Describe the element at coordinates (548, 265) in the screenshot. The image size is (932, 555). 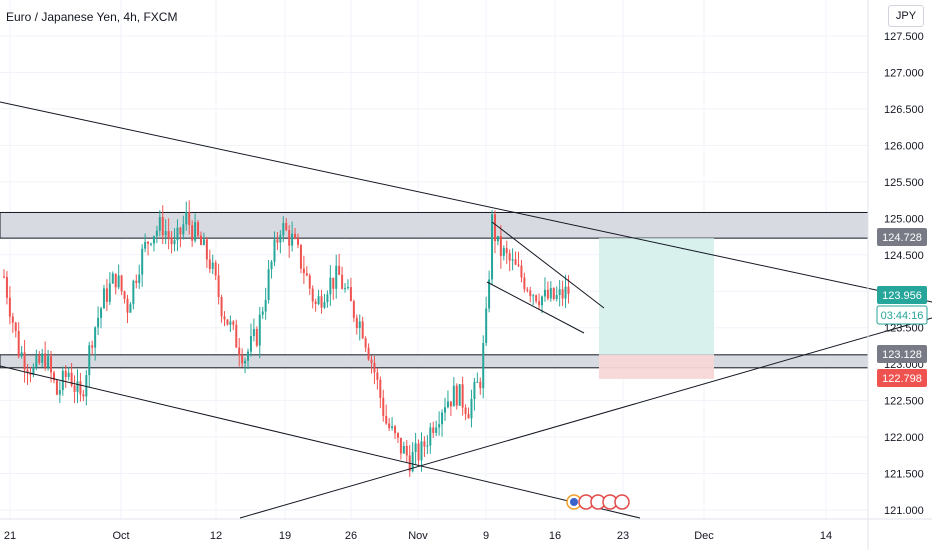
I see `flag-line-upper` at that location.